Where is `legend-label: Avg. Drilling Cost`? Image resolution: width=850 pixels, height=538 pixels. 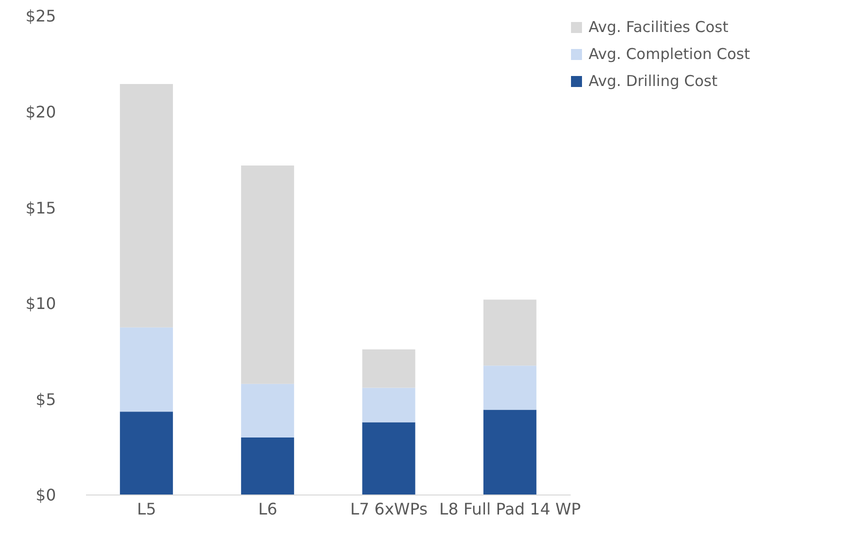
legend-label: Avg. Drilling Cost is located at coordinates (653, 81).